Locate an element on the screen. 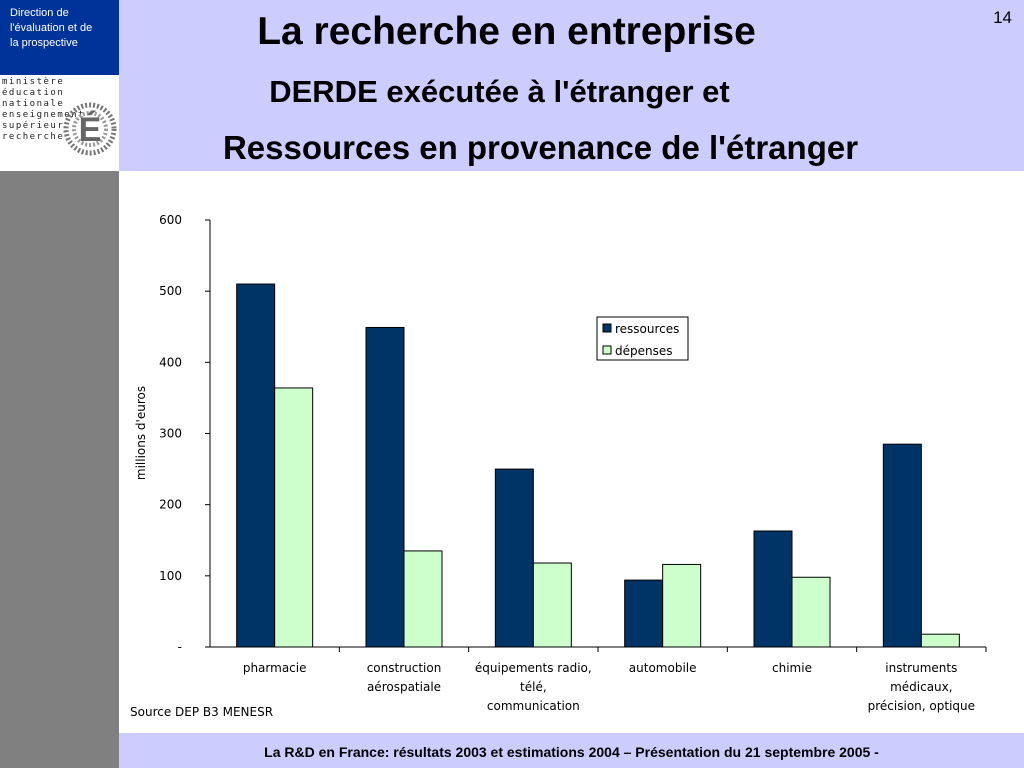 This screenshot has width=1024, height=771. legend-label-depenses: dépenses is located at coordinates (644, 351).